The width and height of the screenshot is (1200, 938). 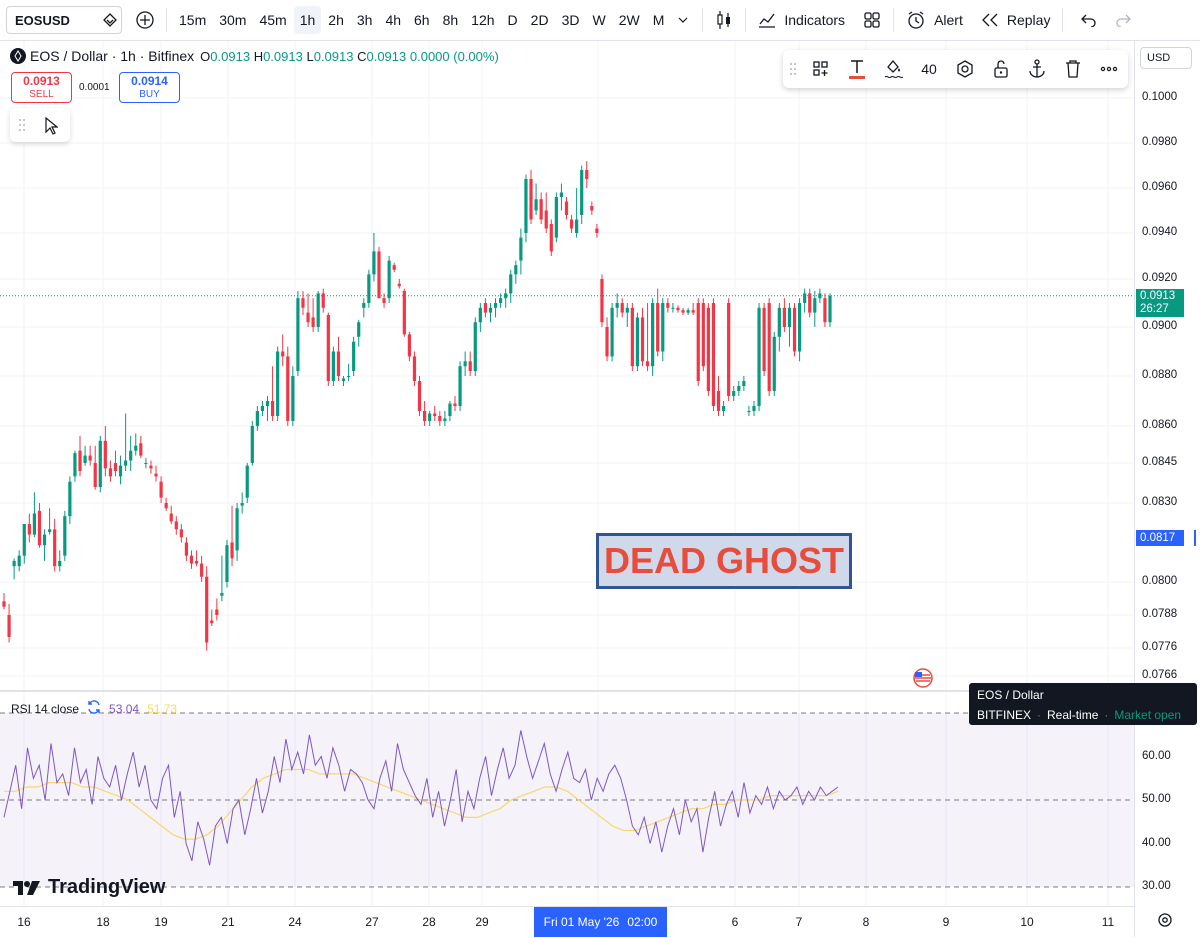 I want to click on alert-button: Alert, so click(x=934, y=20).